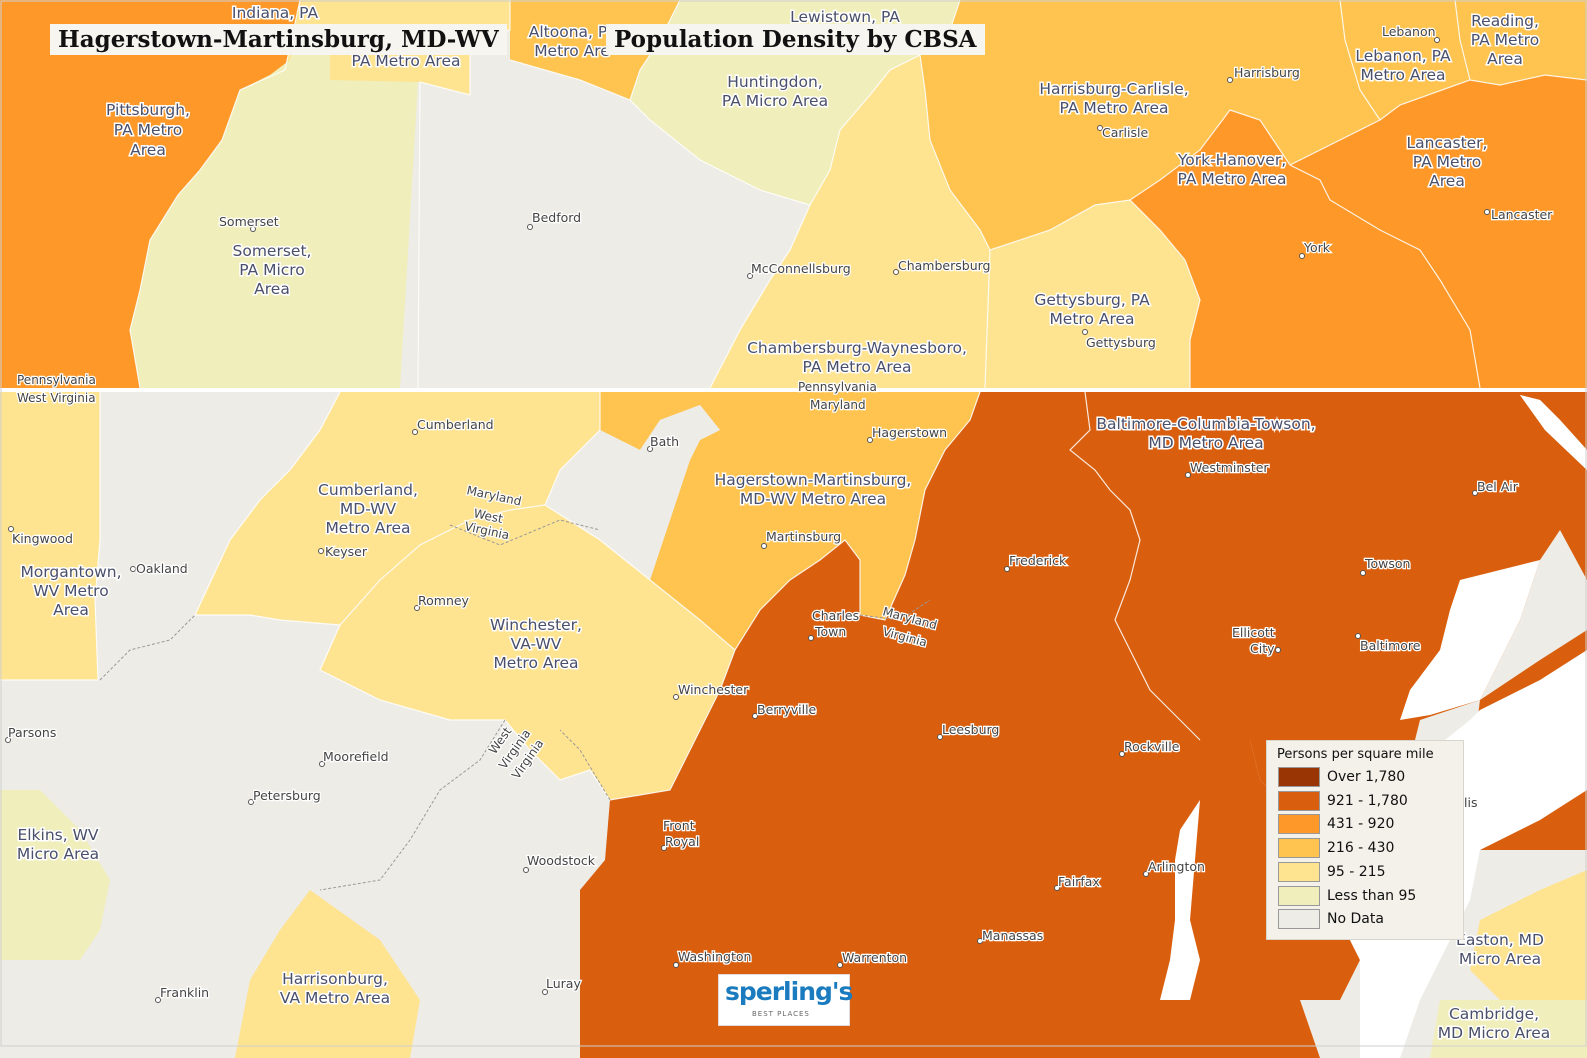 The image size is (1587, 1058). What do you see at coordinates (1317, 247) in the screenshot?
I see `city-york: York` at bounding box center [1317, 247].